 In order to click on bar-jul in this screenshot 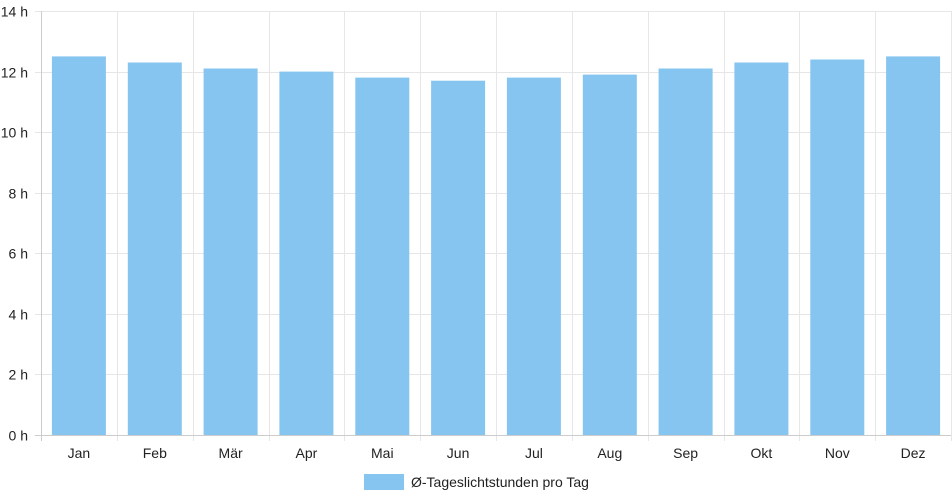, I will do `click(533, 256)`.